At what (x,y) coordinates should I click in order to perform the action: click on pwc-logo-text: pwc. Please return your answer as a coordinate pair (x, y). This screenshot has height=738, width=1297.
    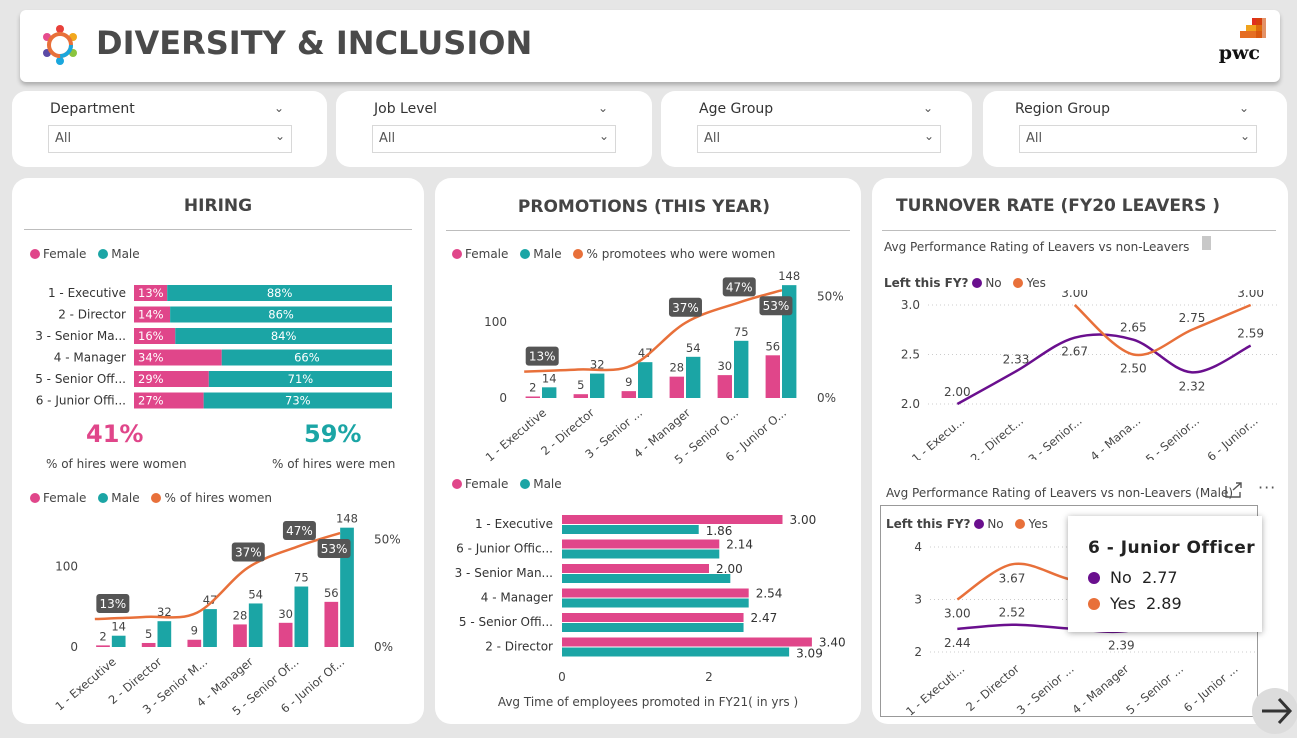
    Looking at the image, I should click on (1239, 53).